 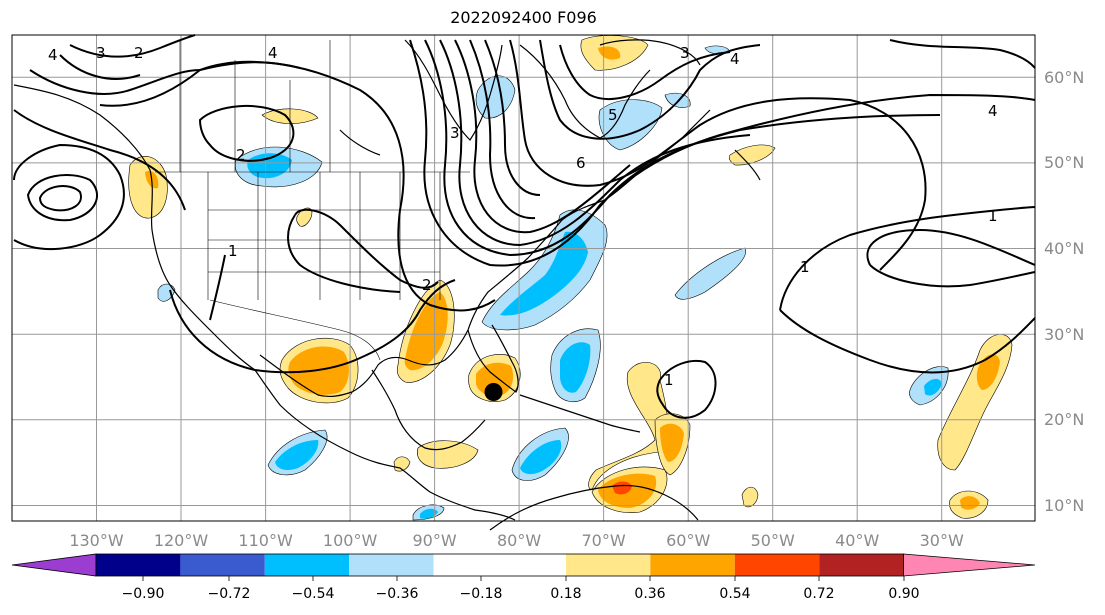 What do you see at coordinates (752, 155) in the screenshot?
I see `anomaly-yellow-newfoundland` at bounding box center [752, 155].